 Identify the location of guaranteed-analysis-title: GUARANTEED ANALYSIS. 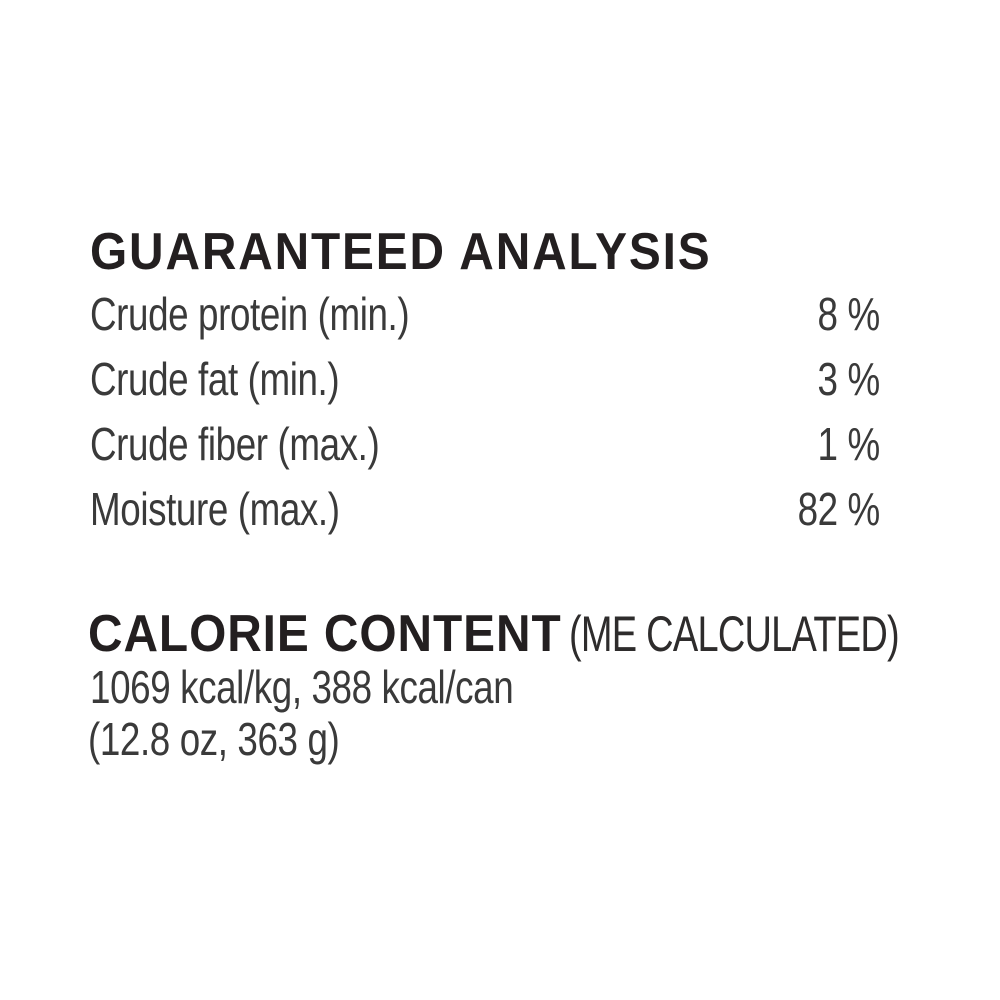
(428, 252).